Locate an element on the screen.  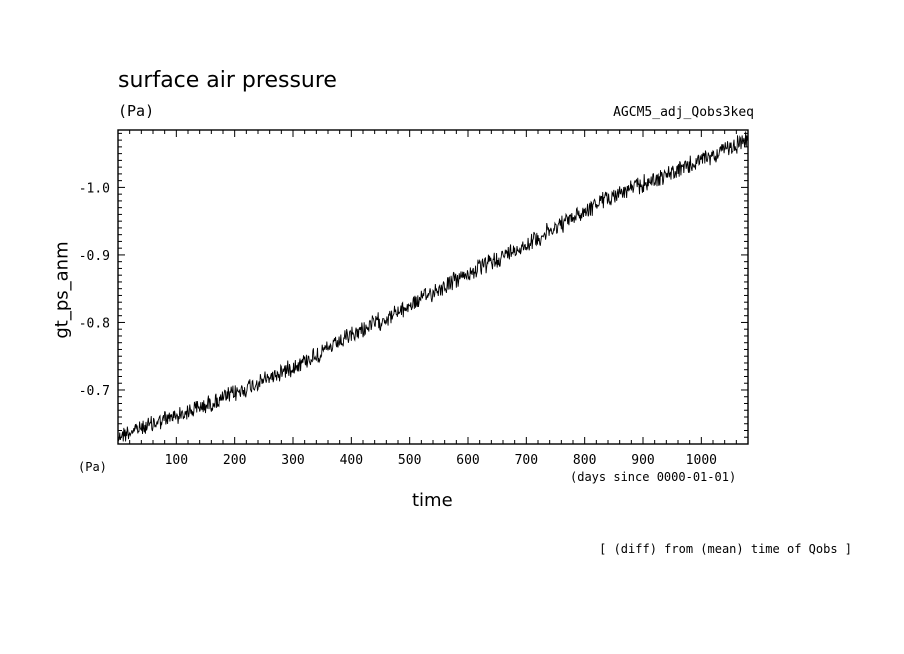
x-tick-label: 100 is located at coordinates (176, 460).